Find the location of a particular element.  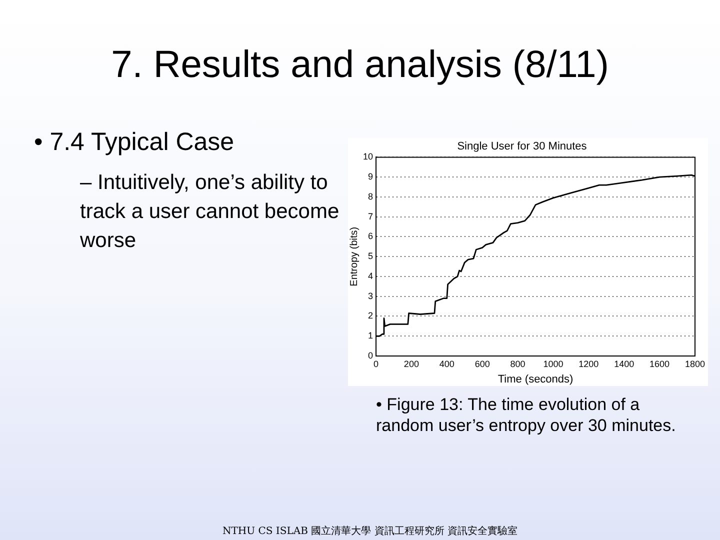

x-tick-label: 1600 is located at coordinates (660, 363).